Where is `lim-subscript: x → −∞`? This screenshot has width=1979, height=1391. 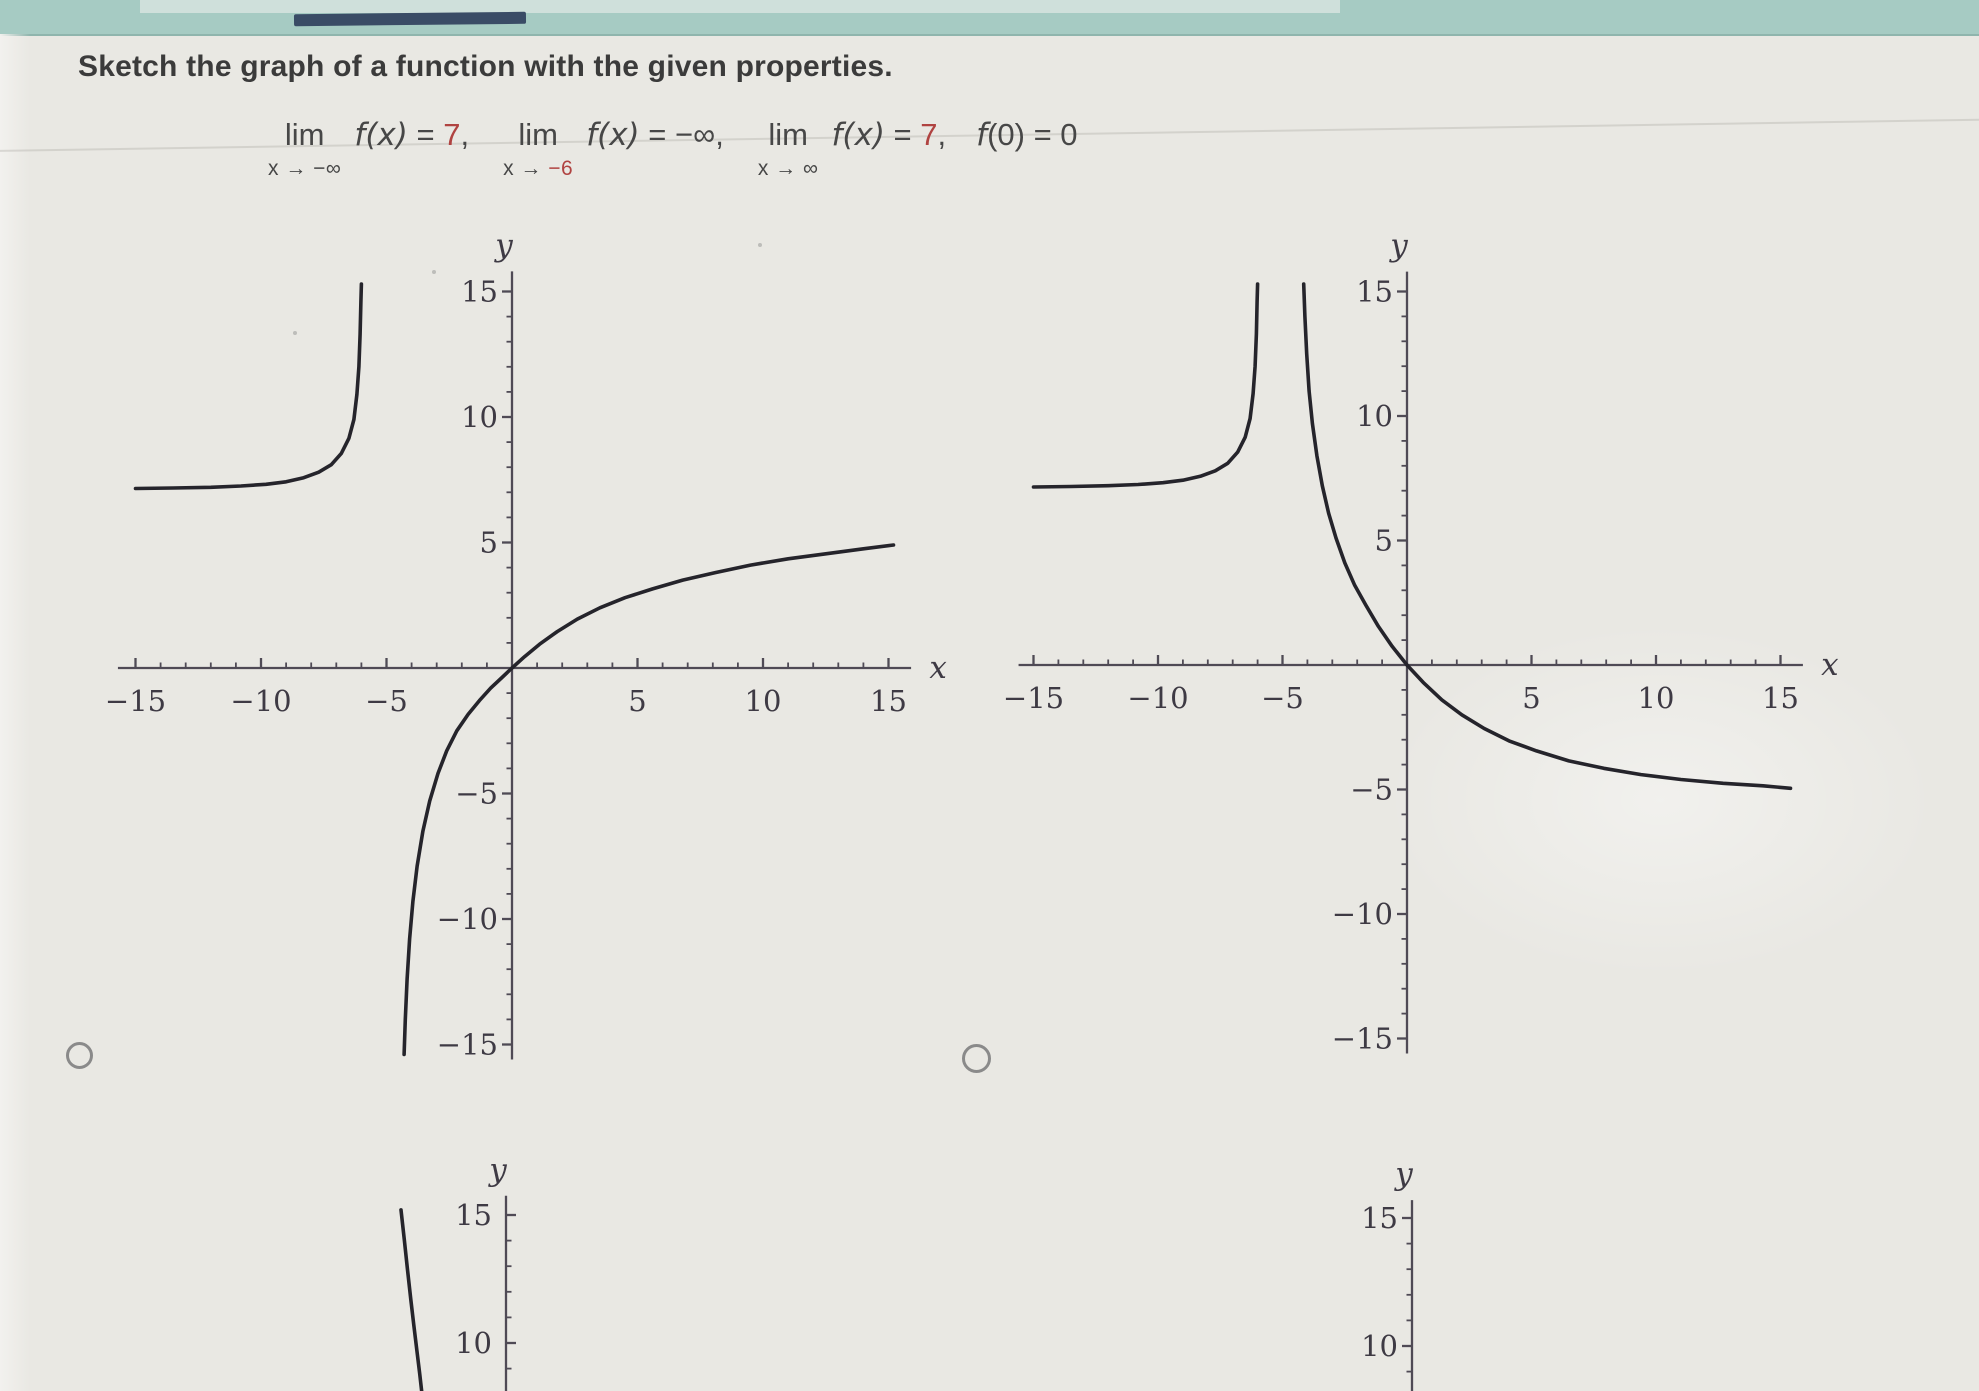
lim-subscript: x → −∞ is located at coordinates (304, 169).